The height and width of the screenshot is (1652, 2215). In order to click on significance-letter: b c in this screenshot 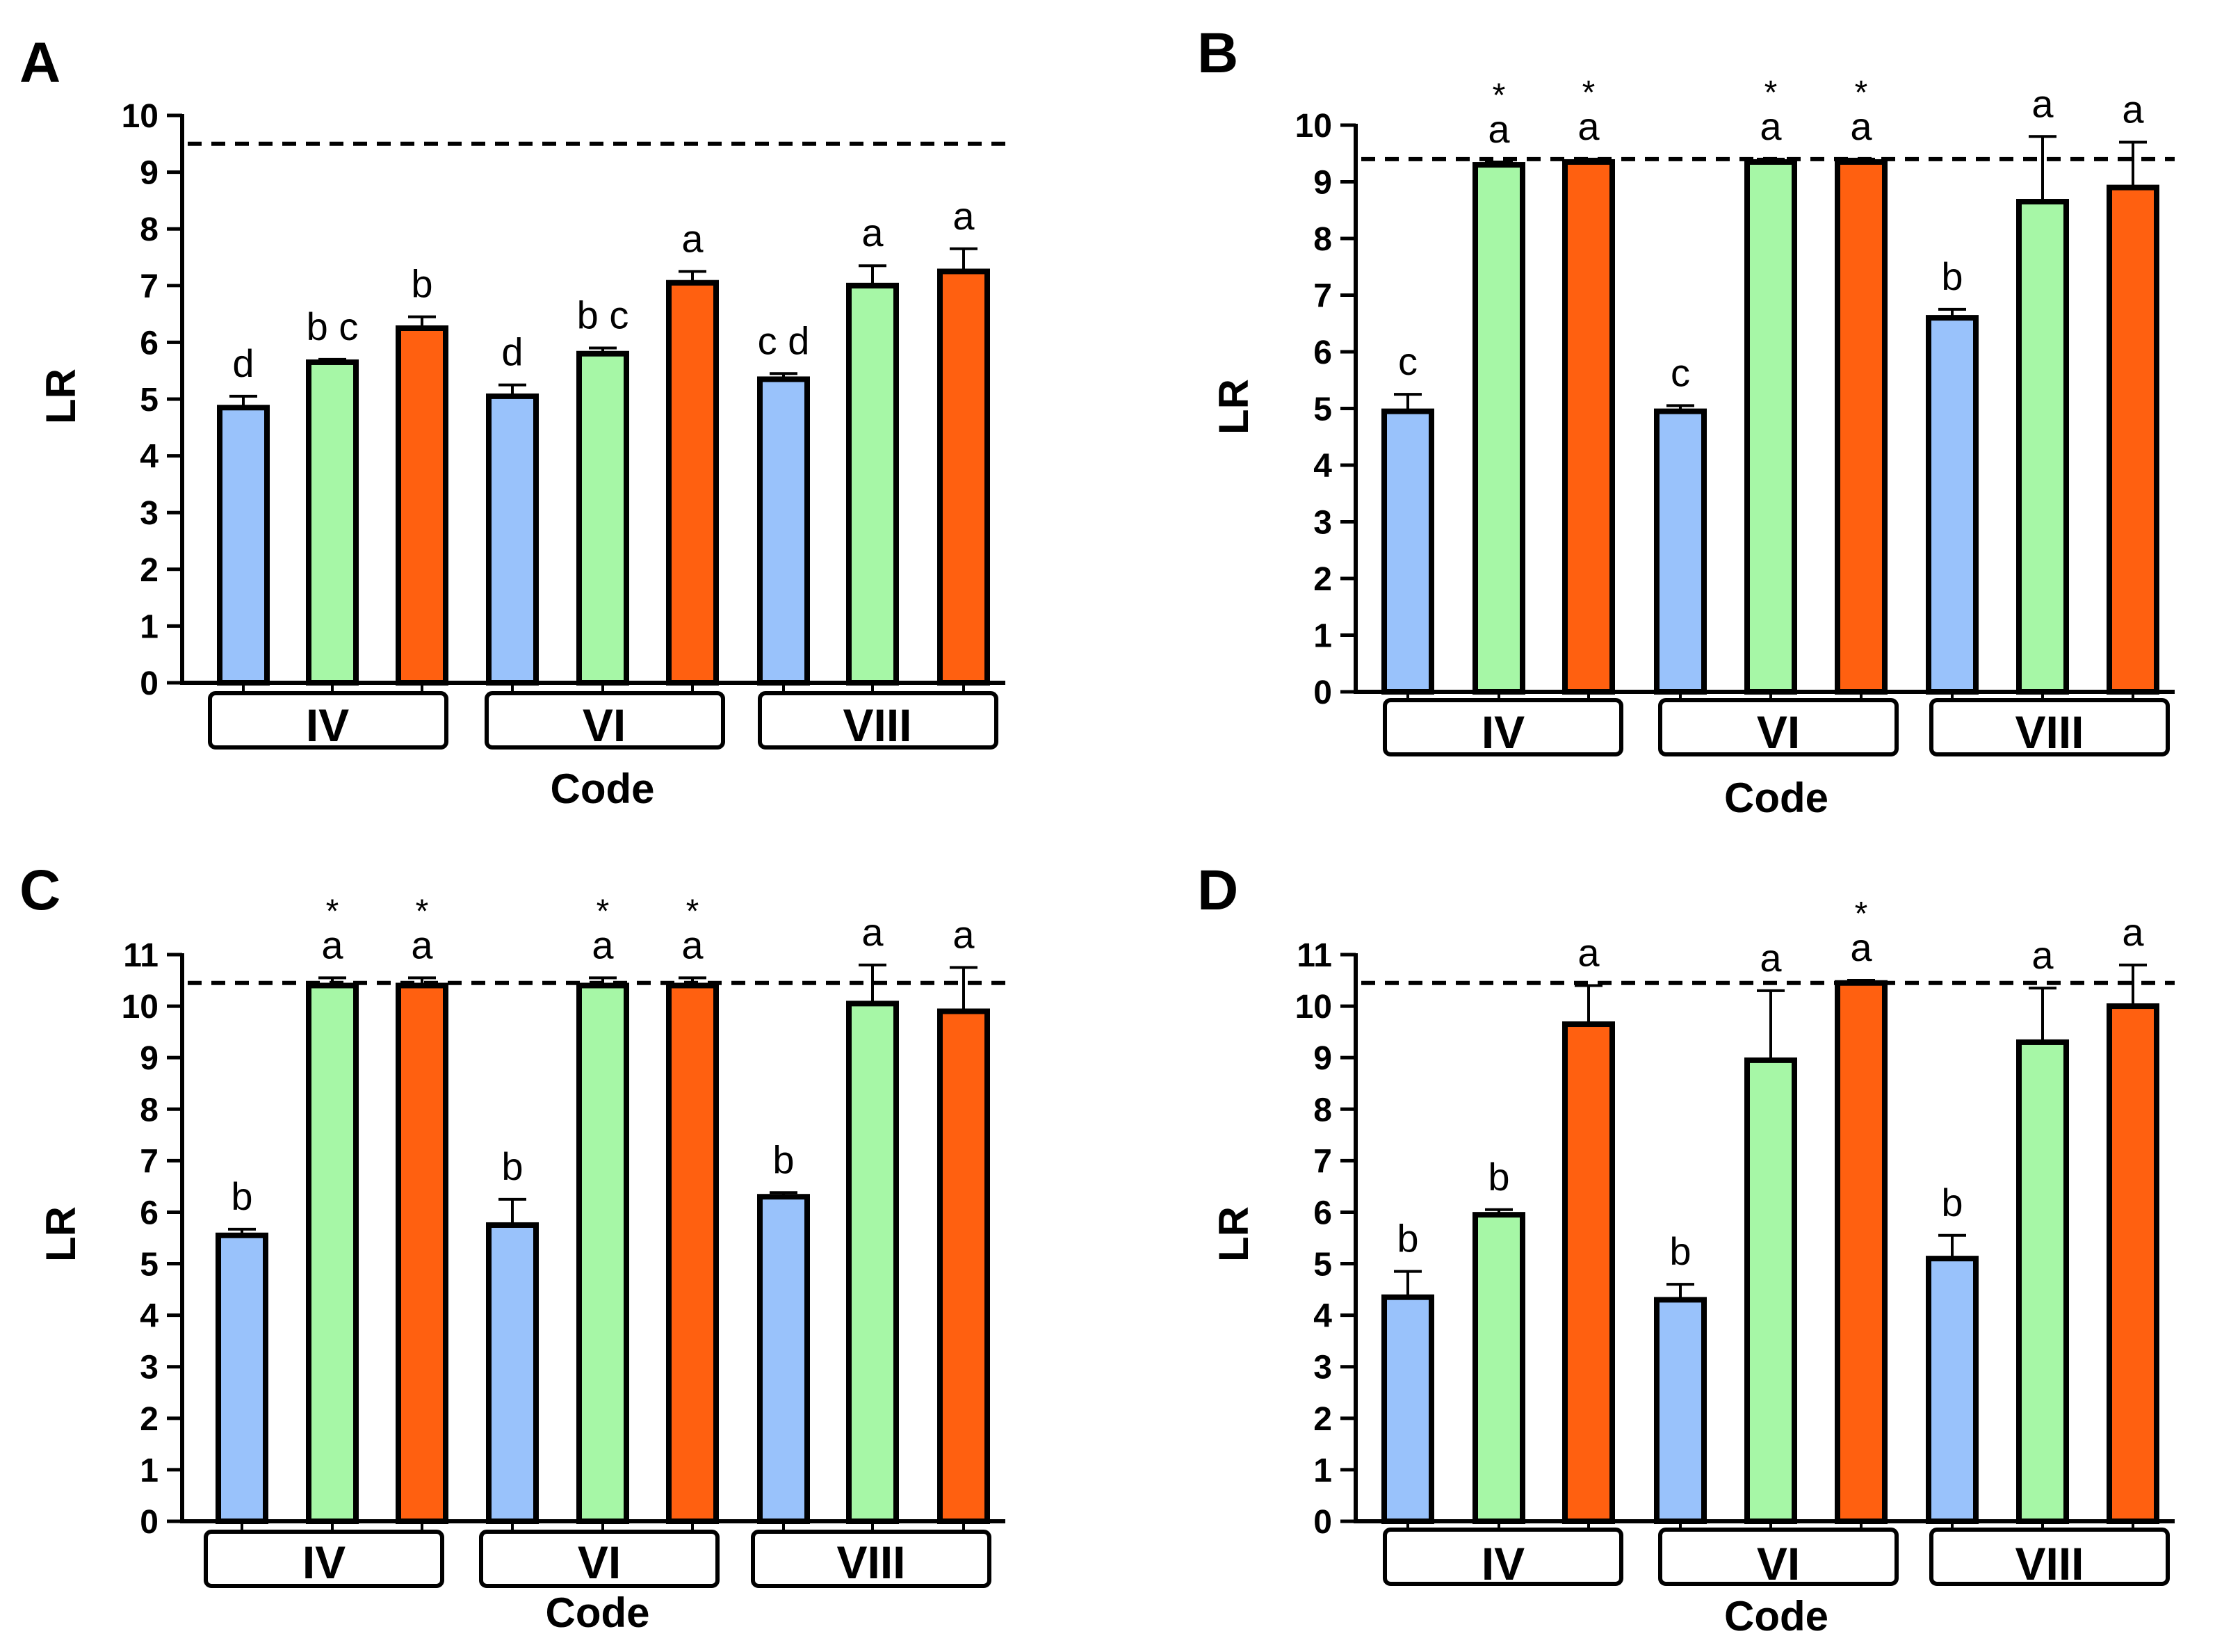, I will do `click(603, 315)`.